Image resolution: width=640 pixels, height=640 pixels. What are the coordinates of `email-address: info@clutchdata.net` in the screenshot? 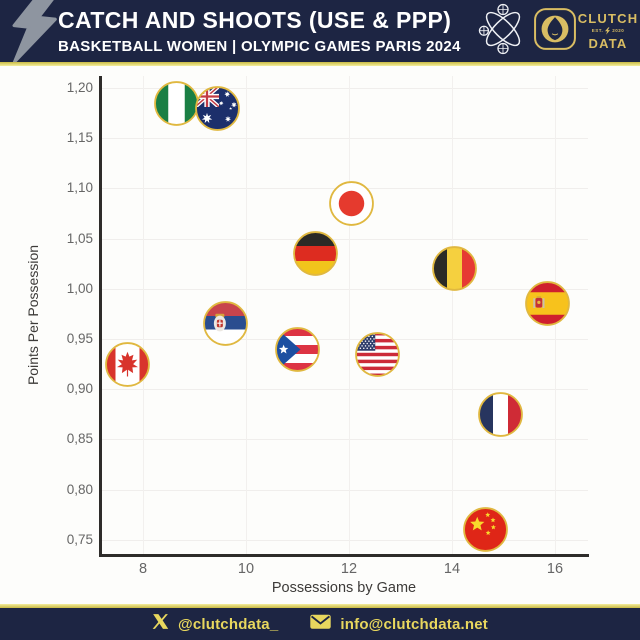 It's located at (414, 624).